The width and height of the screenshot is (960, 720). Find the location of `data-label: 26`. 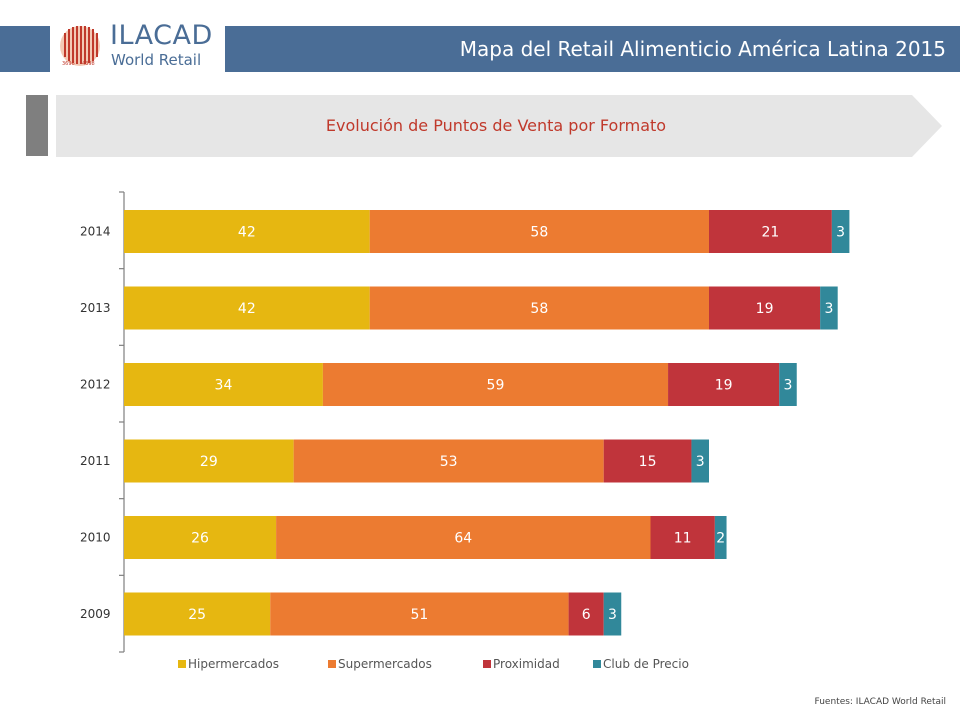

data-label: 26 is located at coordinates (200, 539).